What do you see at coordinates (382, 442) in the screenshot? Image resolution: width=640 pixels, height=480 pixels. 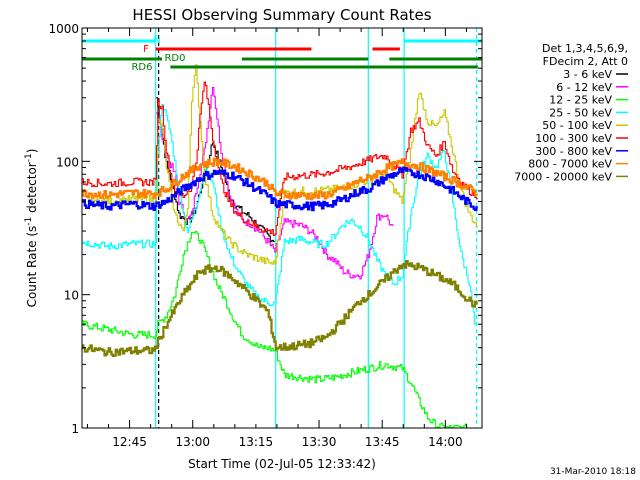 I see `x-tick-label: 13:45` at bounding box center [382, 442].